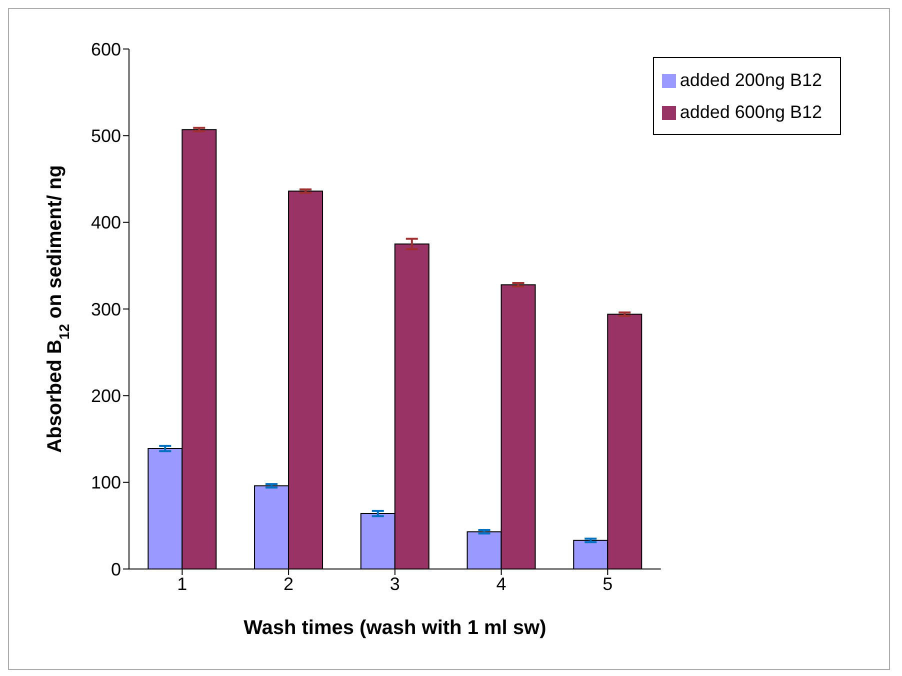 This screenshot has height=676, width=902. I want to click on x-tick-label: 3, so click(395, 584).